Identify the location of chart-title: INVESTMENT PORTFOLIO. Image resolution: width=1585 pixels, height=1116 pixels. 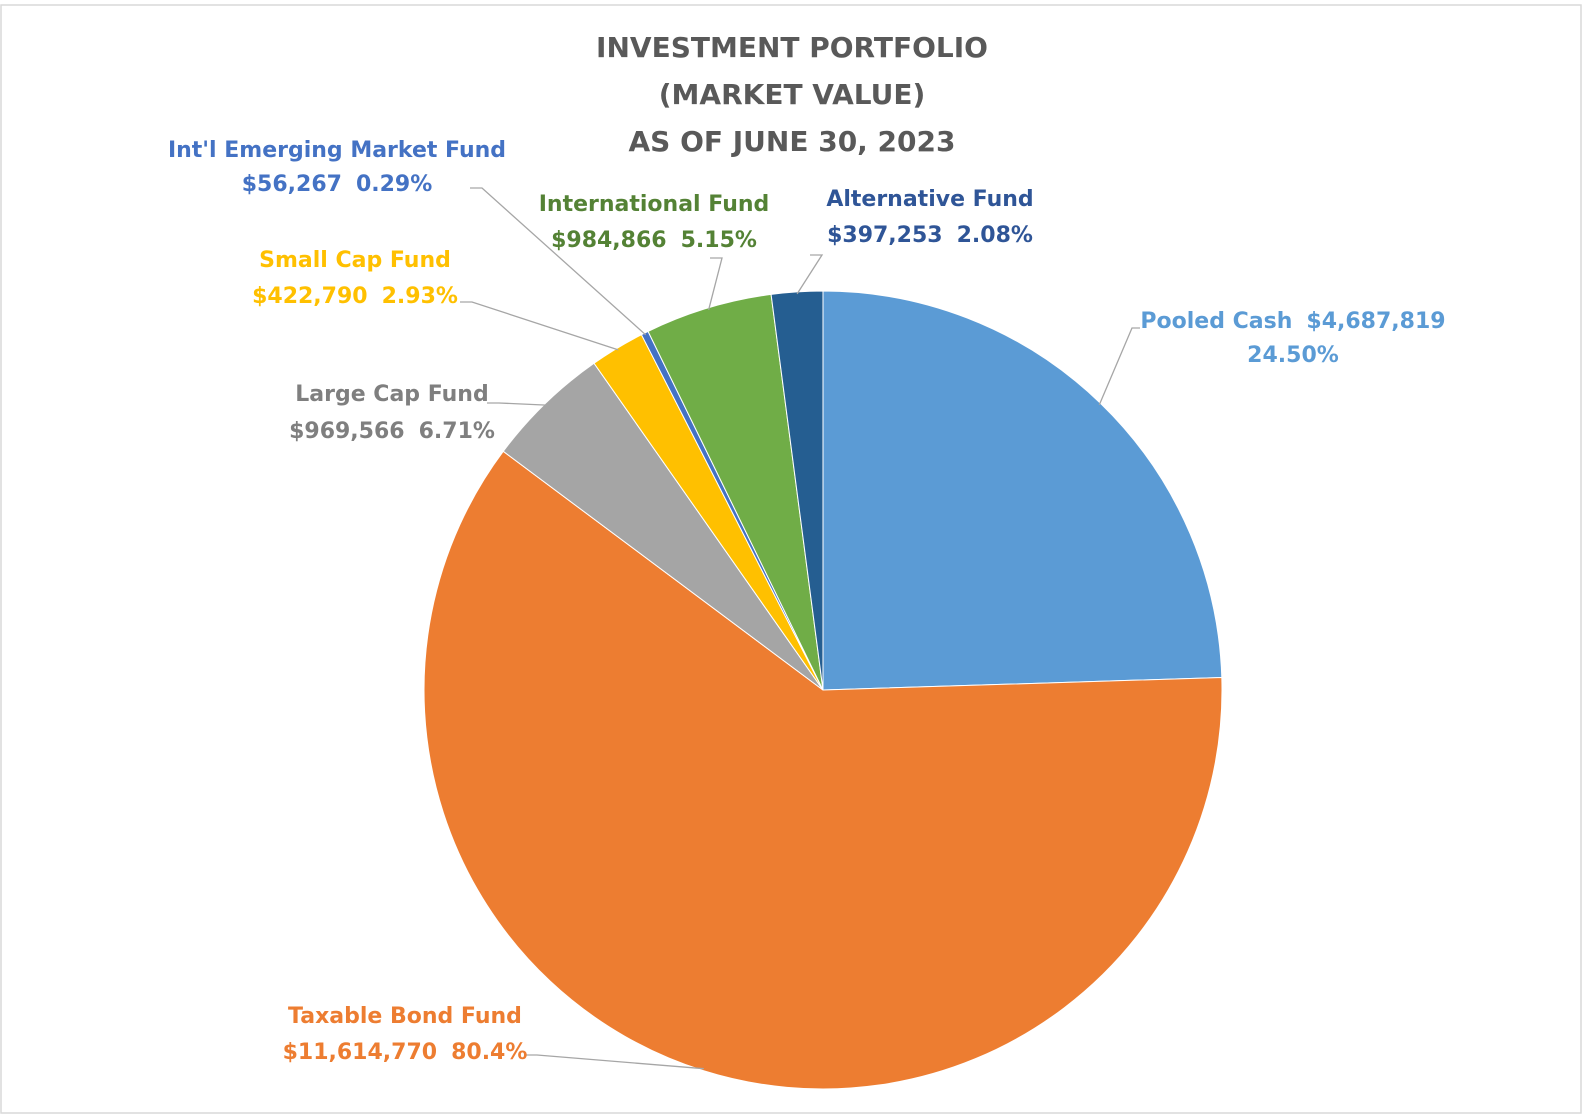
(792, 47).